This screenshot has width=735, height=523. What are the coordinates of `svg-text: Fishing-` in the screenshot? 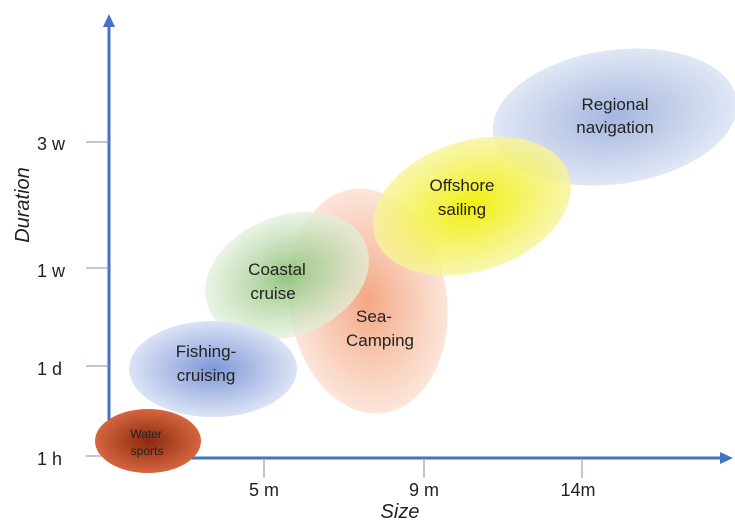 It's located at (206, 351).